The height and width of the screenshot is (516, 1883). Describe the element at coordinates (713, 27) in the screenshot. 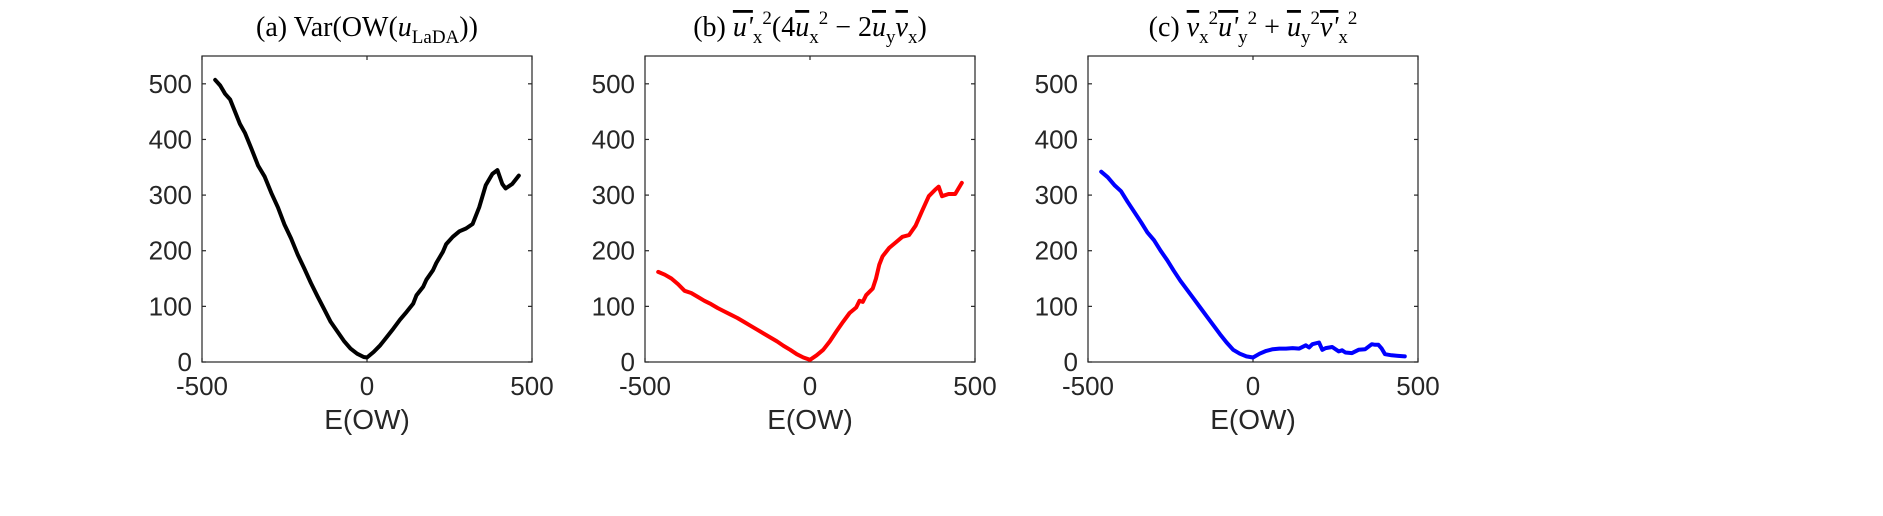

I see `title-part: (b)` at that location.